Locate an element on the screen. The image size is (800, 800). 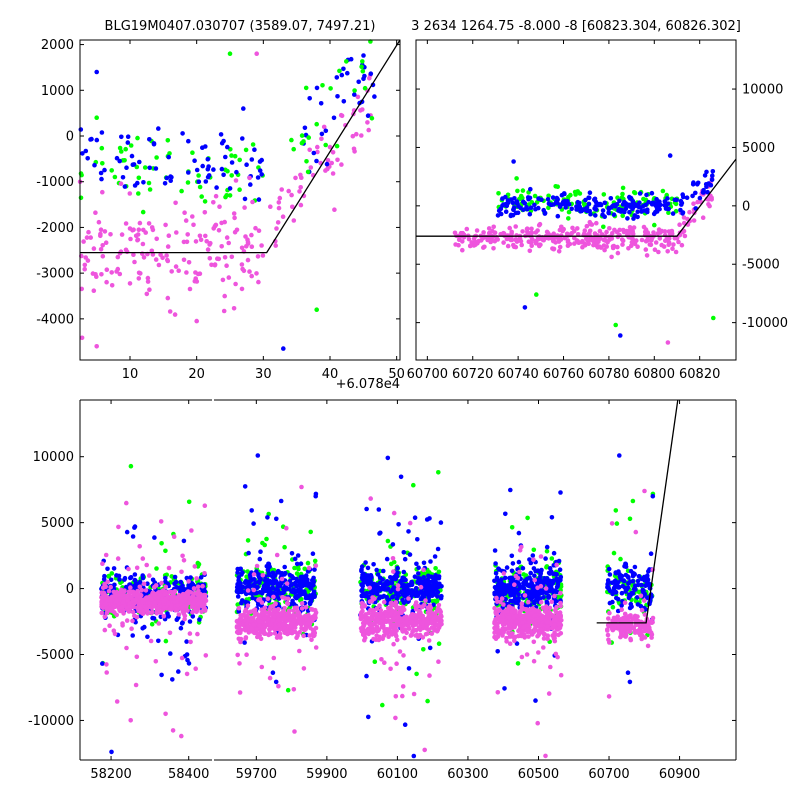
model-light-curve-line is located at coordinates (576, 197).